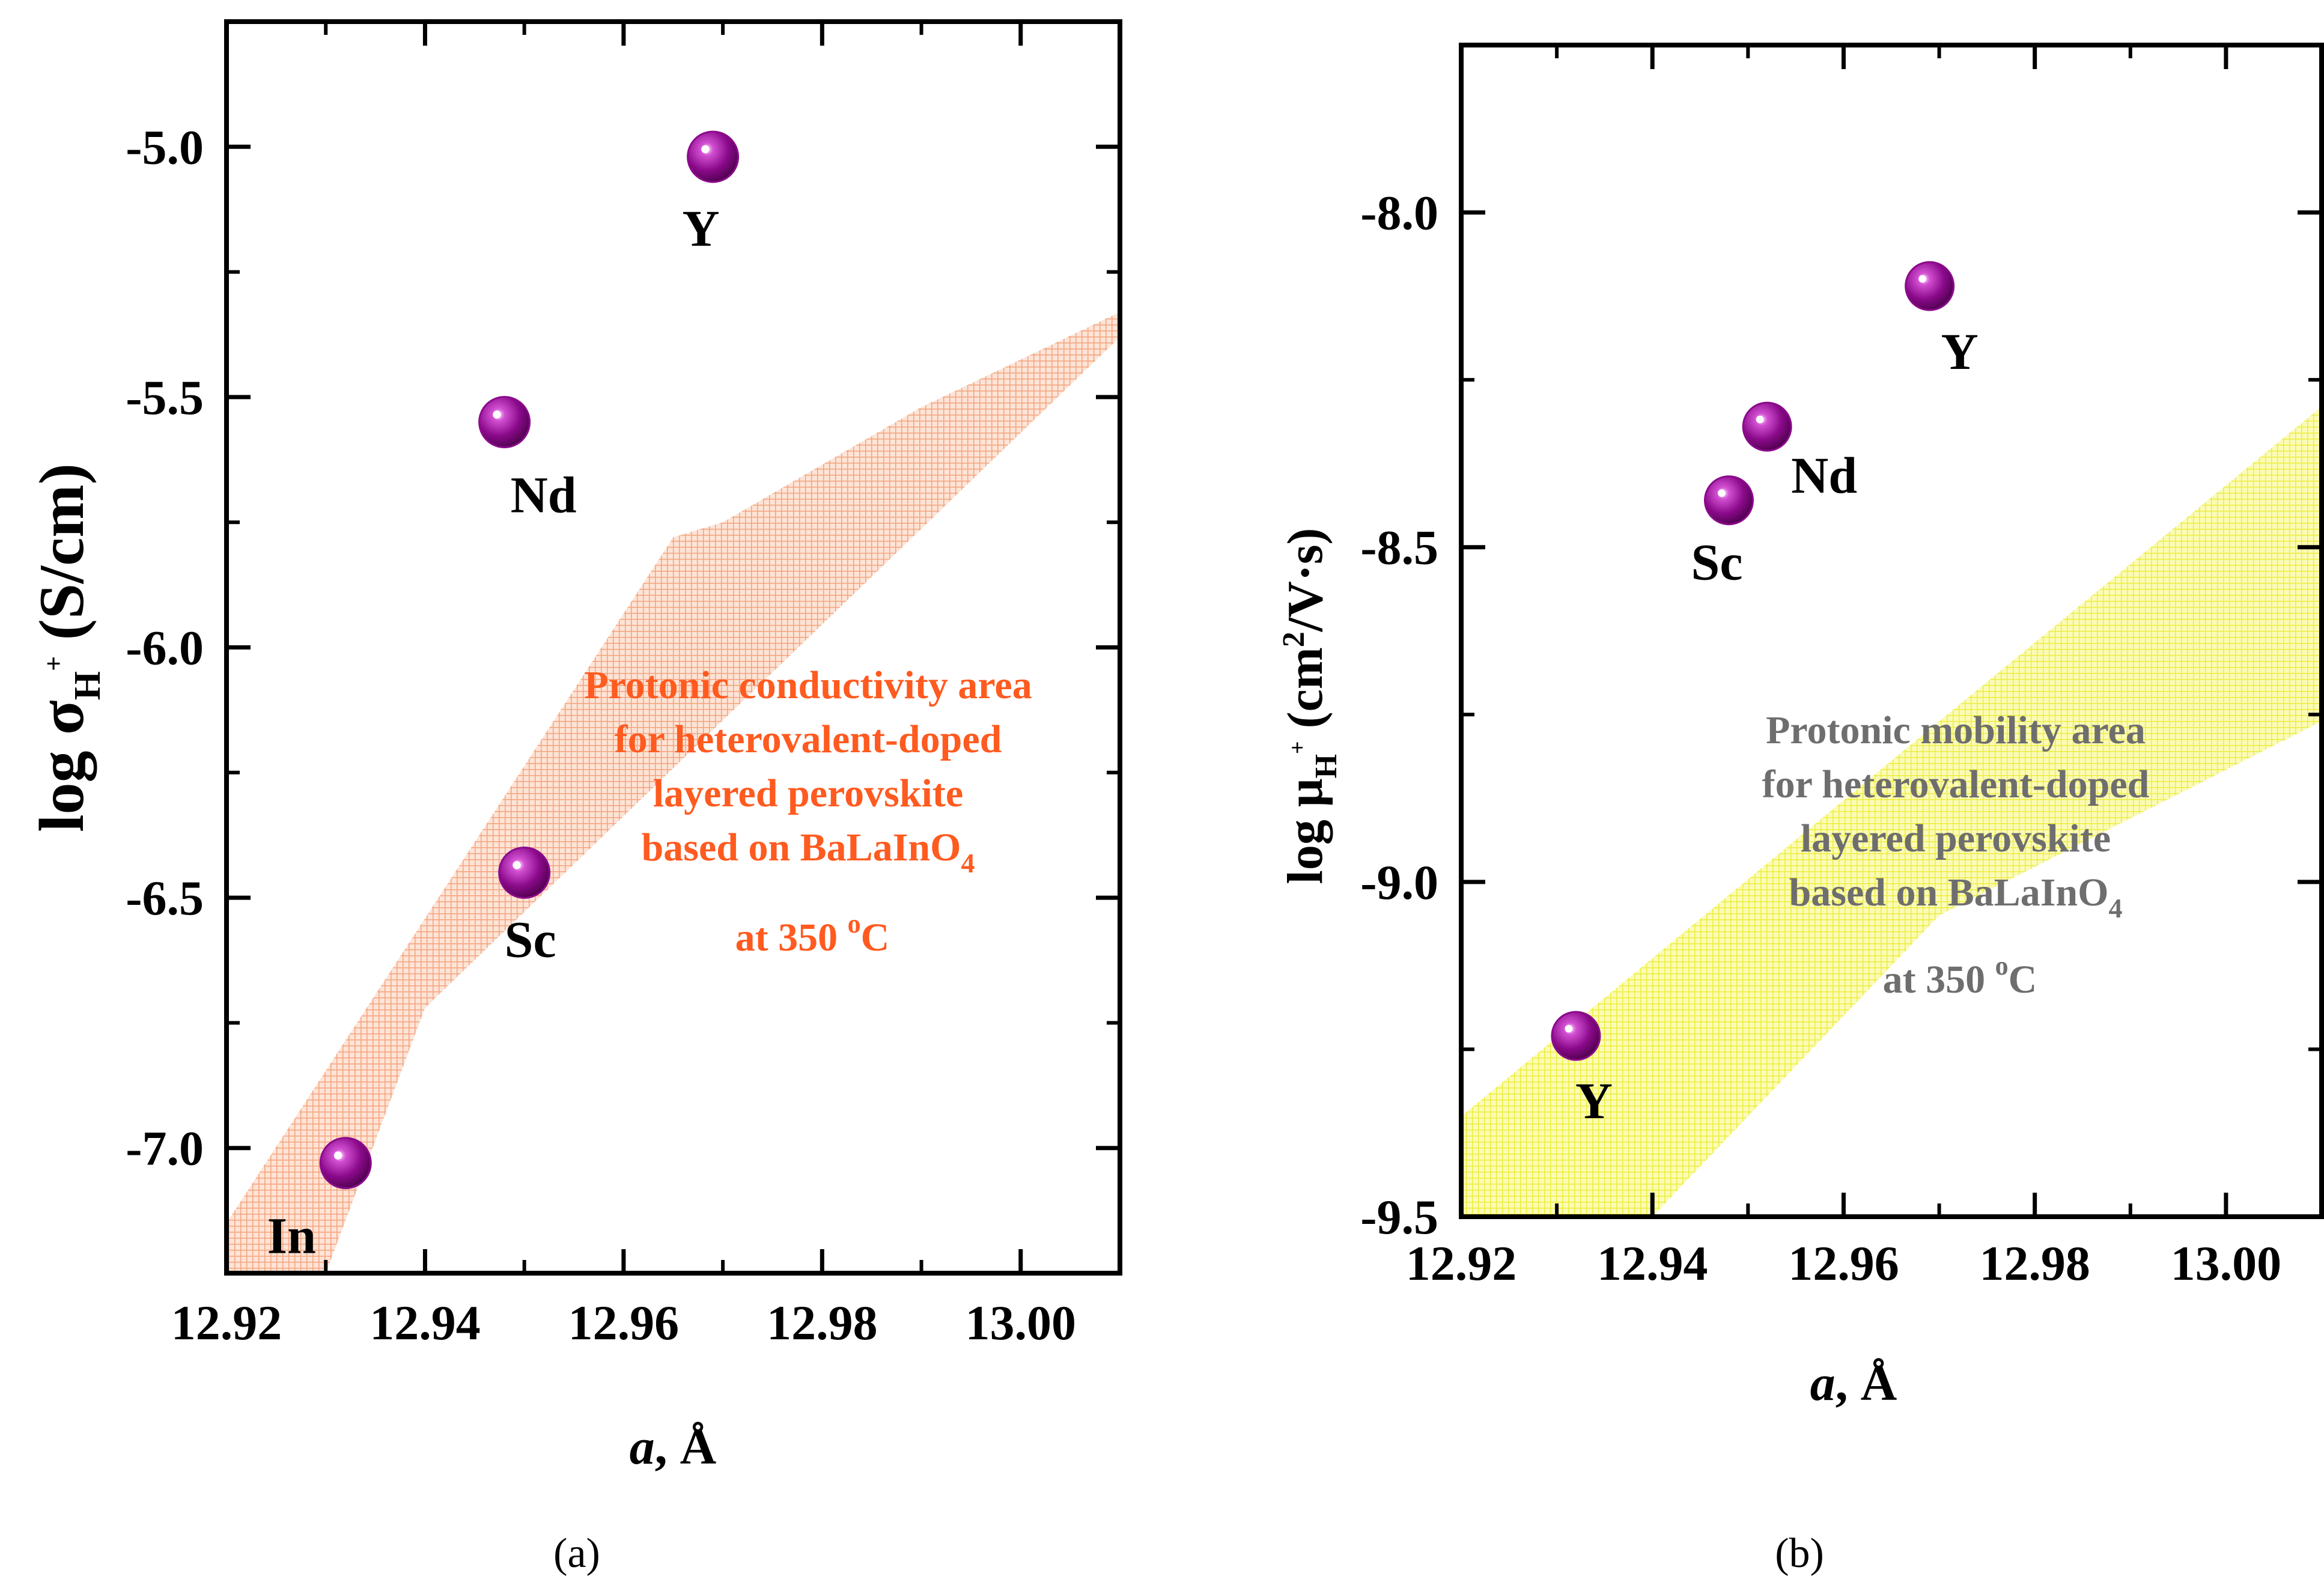 The width and height of the screenshot is (2324, 1579). What do you see at coordinates (165, 397) in the screenshot?
I see `y-tick-label: -5.5` at bounding box center [165, 397].